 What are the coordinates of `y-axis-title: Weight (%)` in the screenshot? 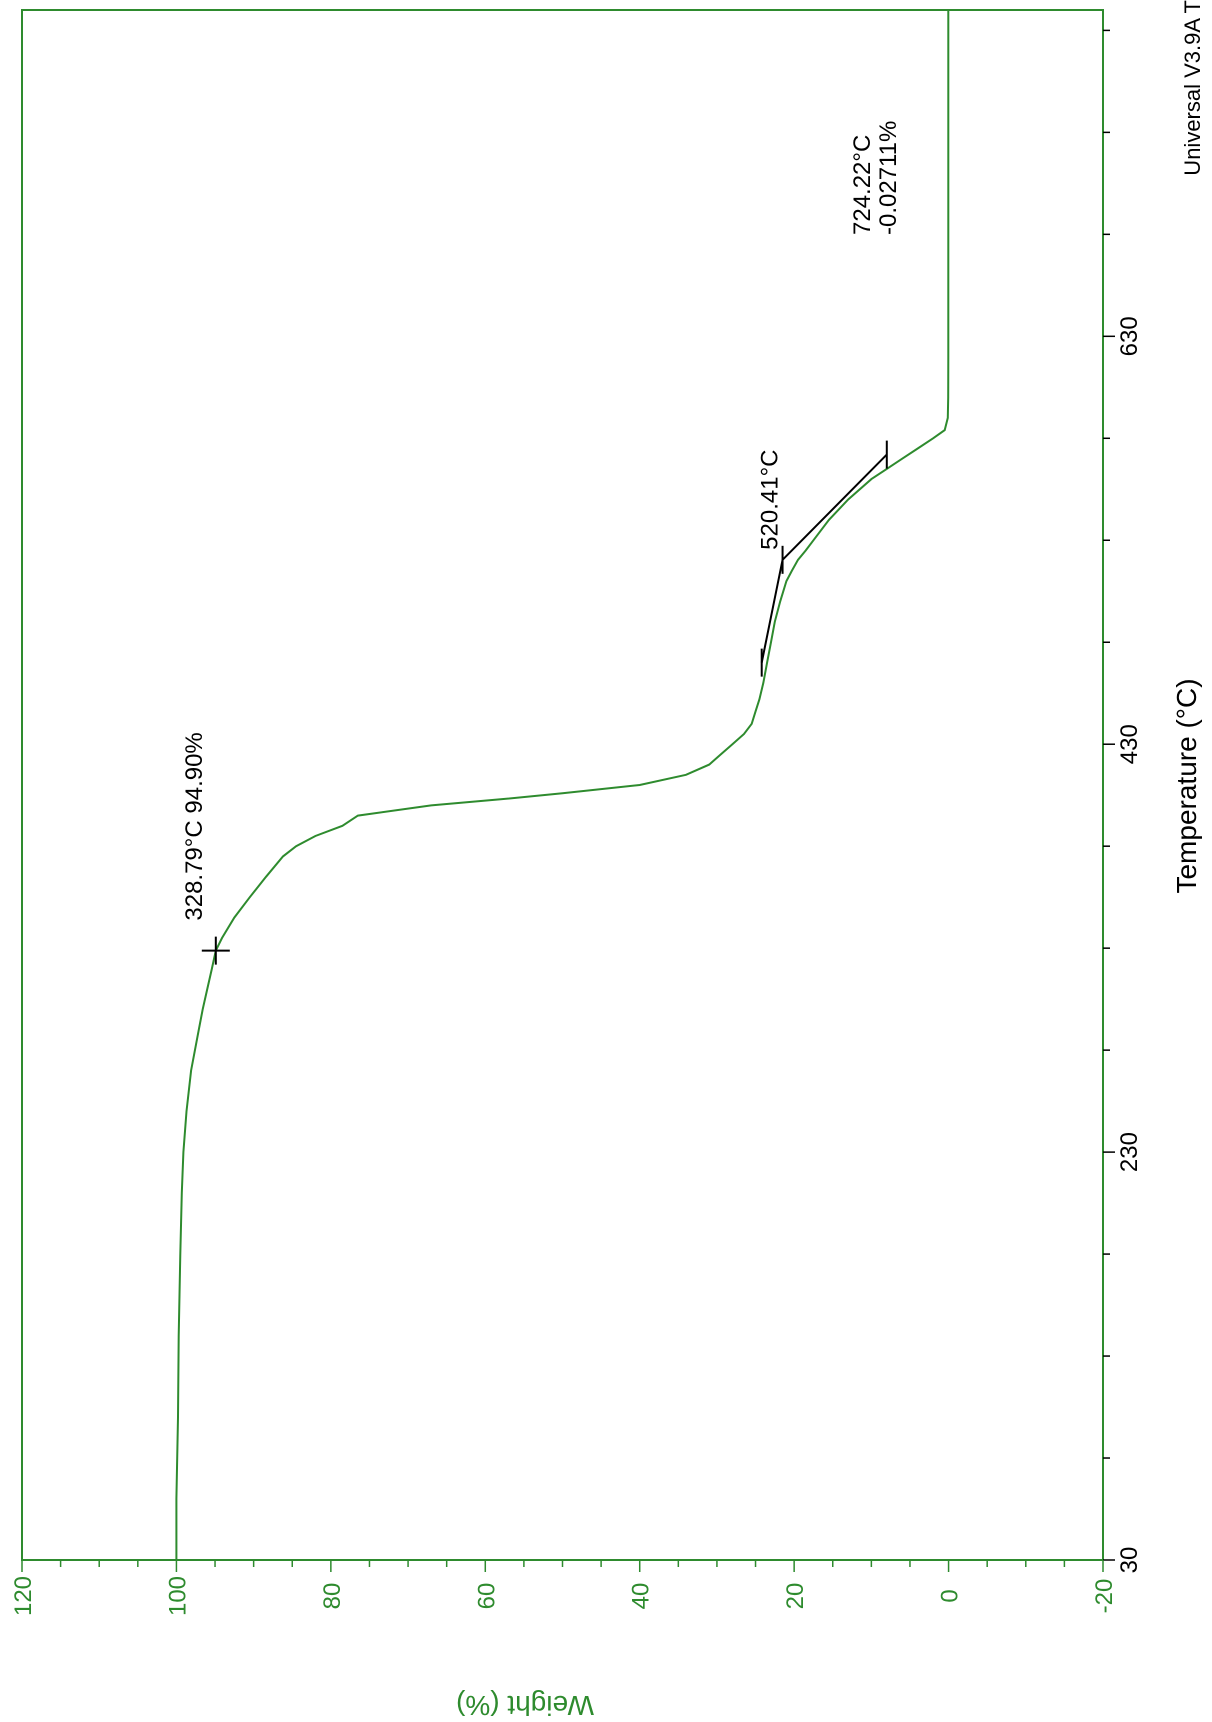 It's located at (525, 1703).